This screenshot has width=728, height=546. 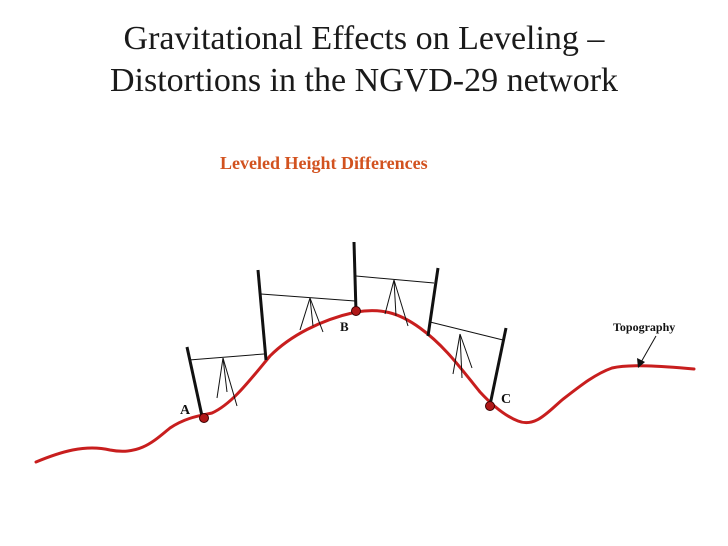 What do you see at coordinates (356, 311) in the screenshot?
I see `benchmark-b` at bounding box center [356, 311].